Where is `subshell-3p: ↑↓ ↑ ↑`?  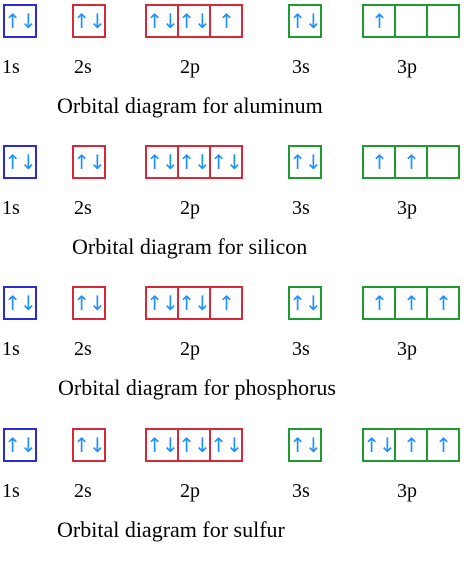
subshell-3p: ↑↓ ↑ ↑ is located at coordinates (411, 445).